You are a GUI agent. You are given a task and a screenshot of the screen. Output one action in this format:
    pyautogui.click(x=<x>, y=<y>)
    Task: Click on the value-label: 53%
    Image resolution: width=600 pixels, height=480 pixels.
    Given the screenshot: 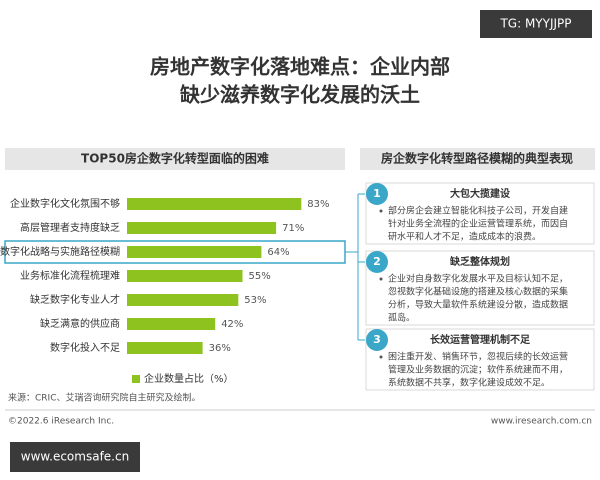 What is the action you would take?
    pyautogui.click(x=255, y=300)
    